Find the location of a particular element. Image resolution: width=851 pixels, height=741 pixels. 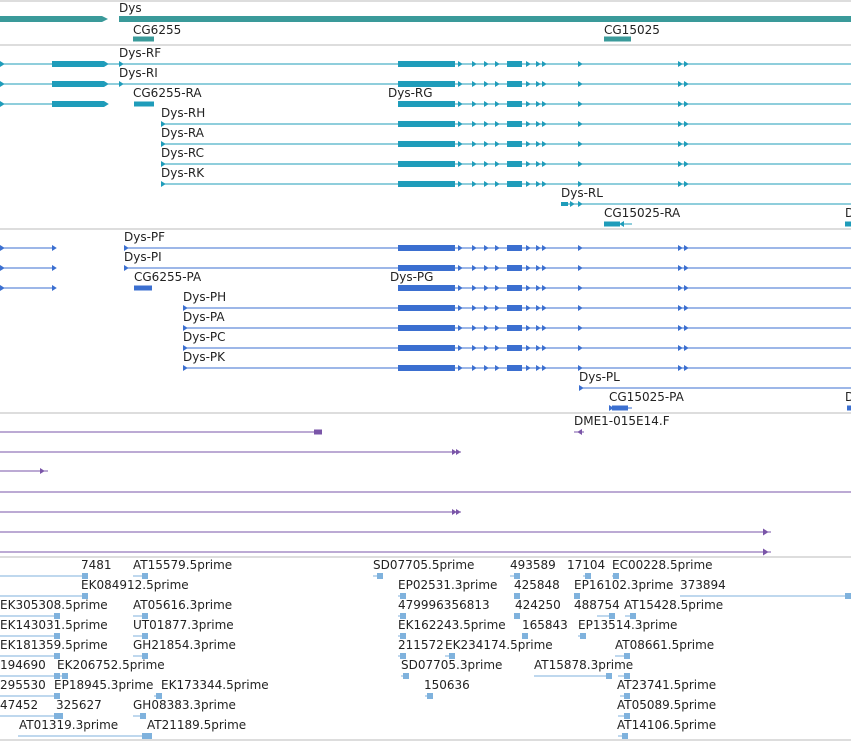

protein-label: Dys-PG is located at coordinates (412, 277).